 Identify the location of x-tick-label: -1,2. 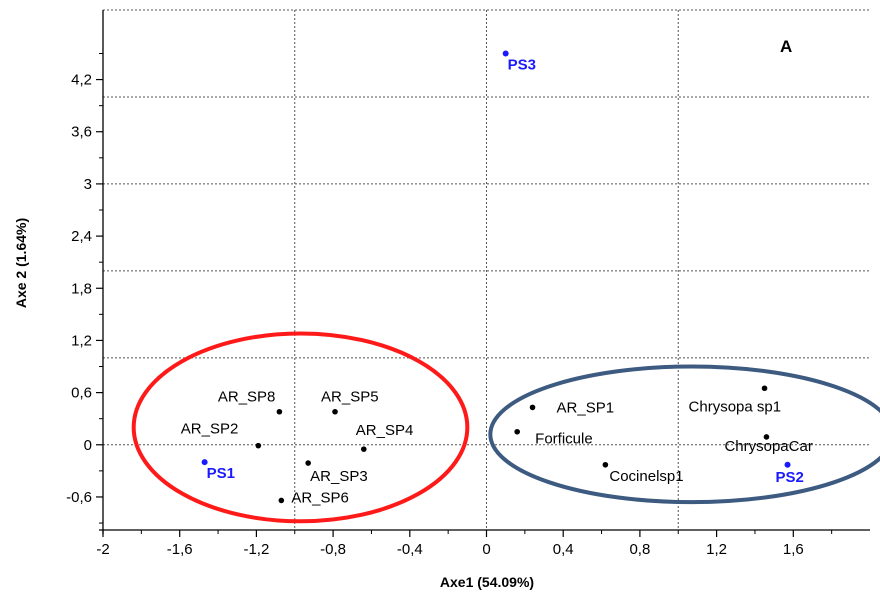
(256, 549).